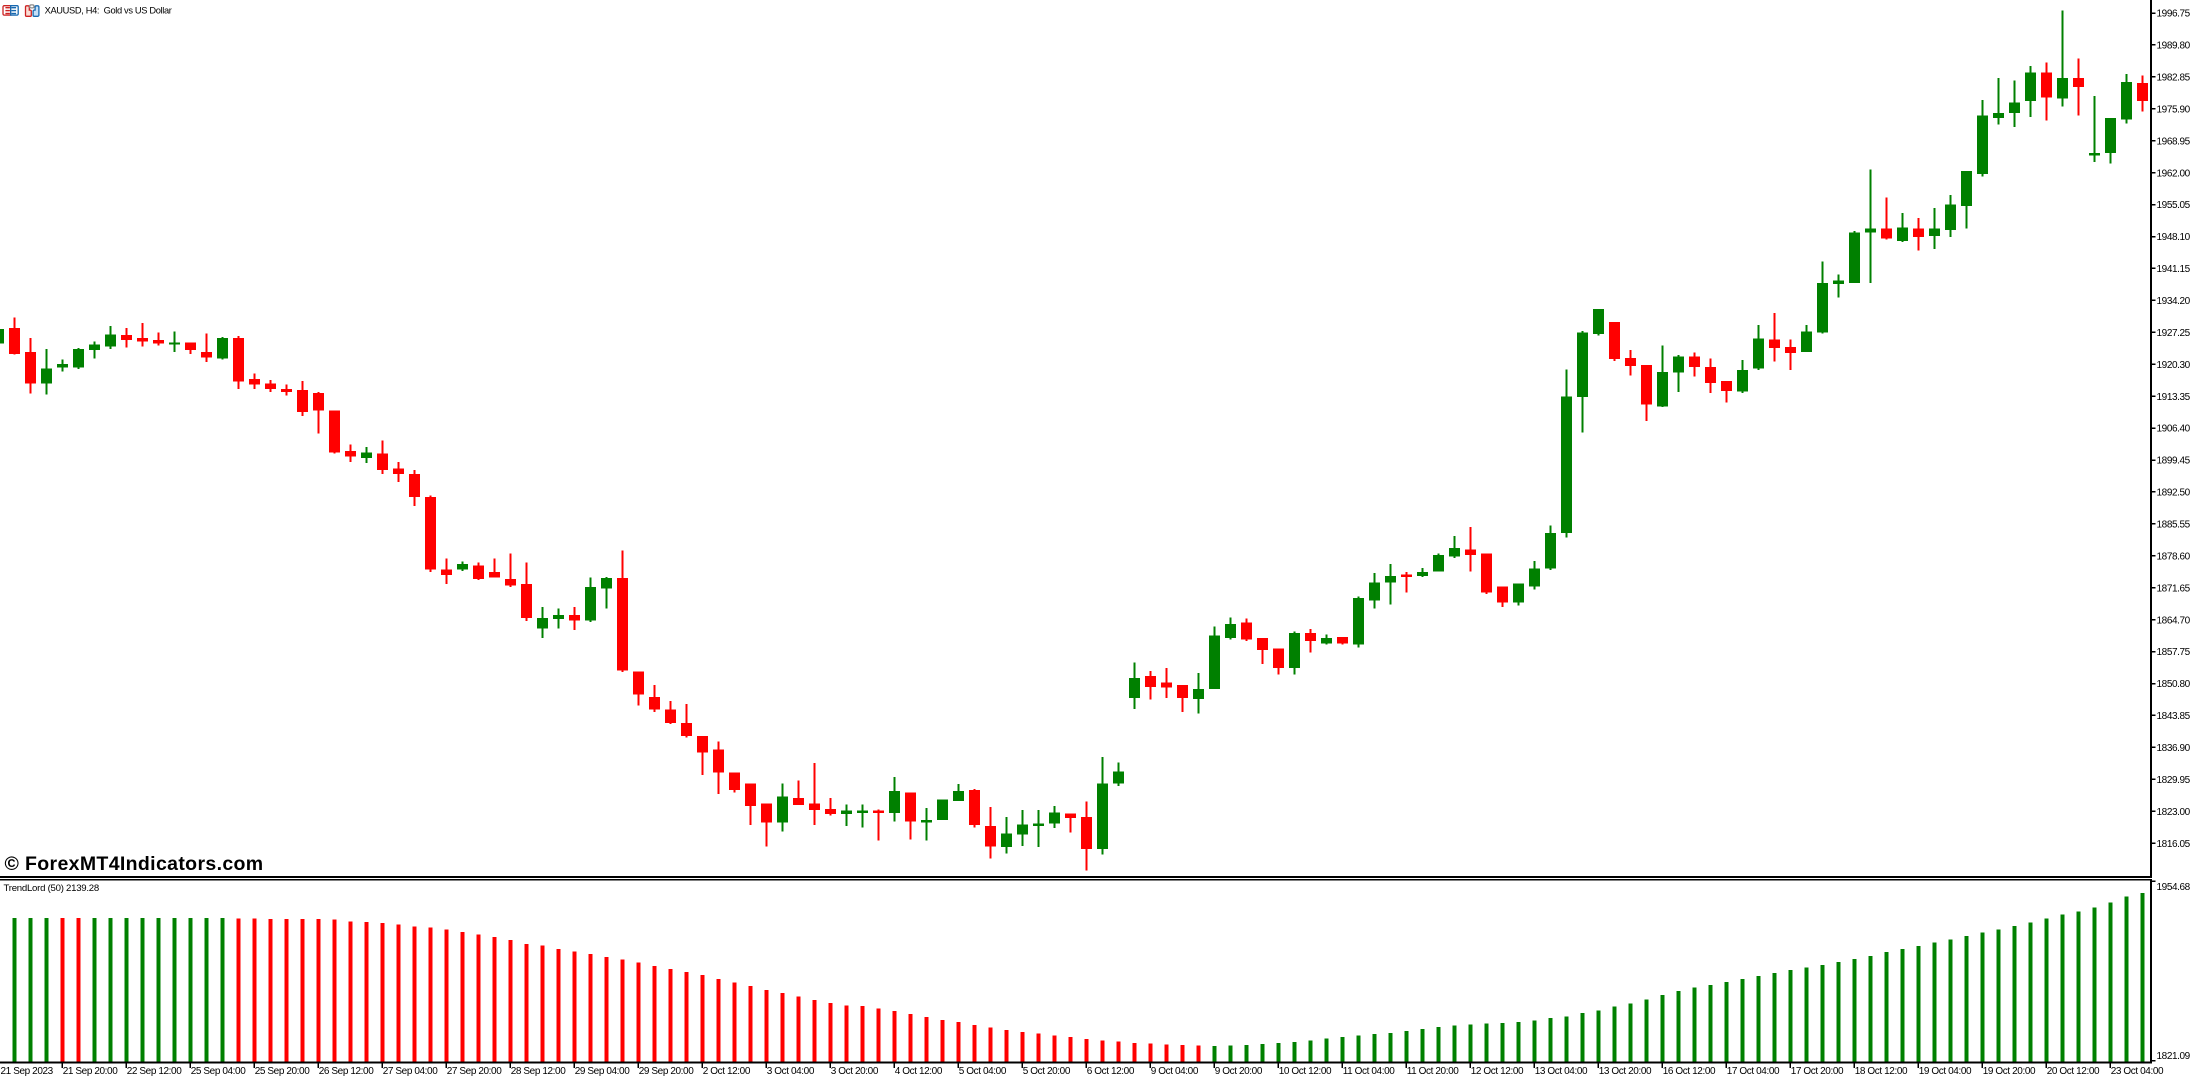  I want to click on svg-text: 1954.68, so click(2174, 887).